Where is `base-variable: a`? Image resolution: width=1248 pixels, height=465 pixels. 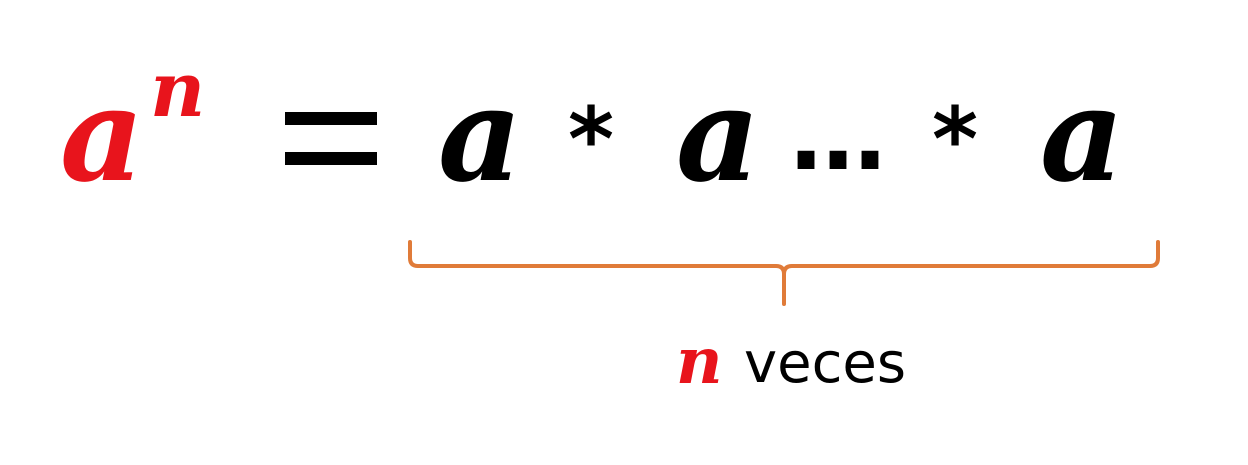
base-variable: a is located at coordinates (102, 134).